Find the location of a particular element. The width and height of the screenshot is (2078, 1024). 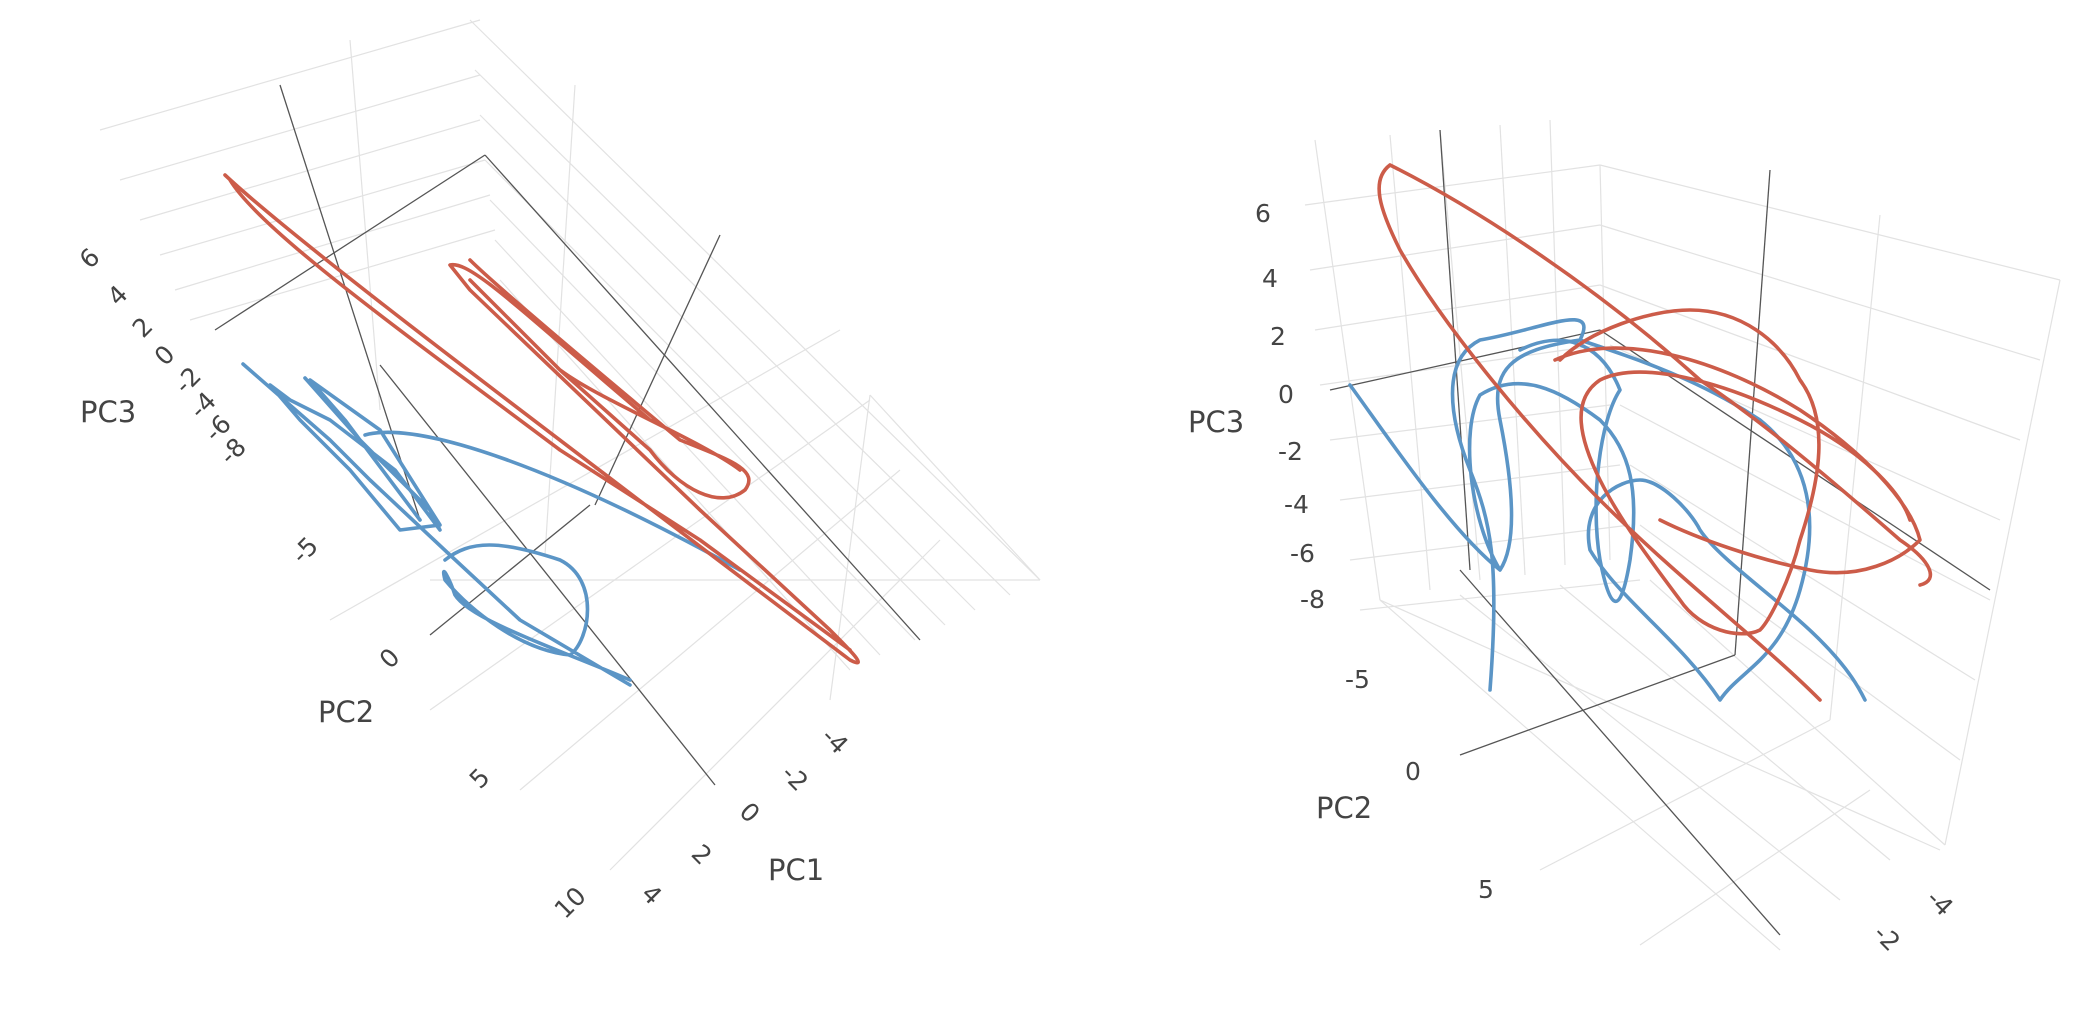

right-series-line-red is located at coordinates (1655, 432).